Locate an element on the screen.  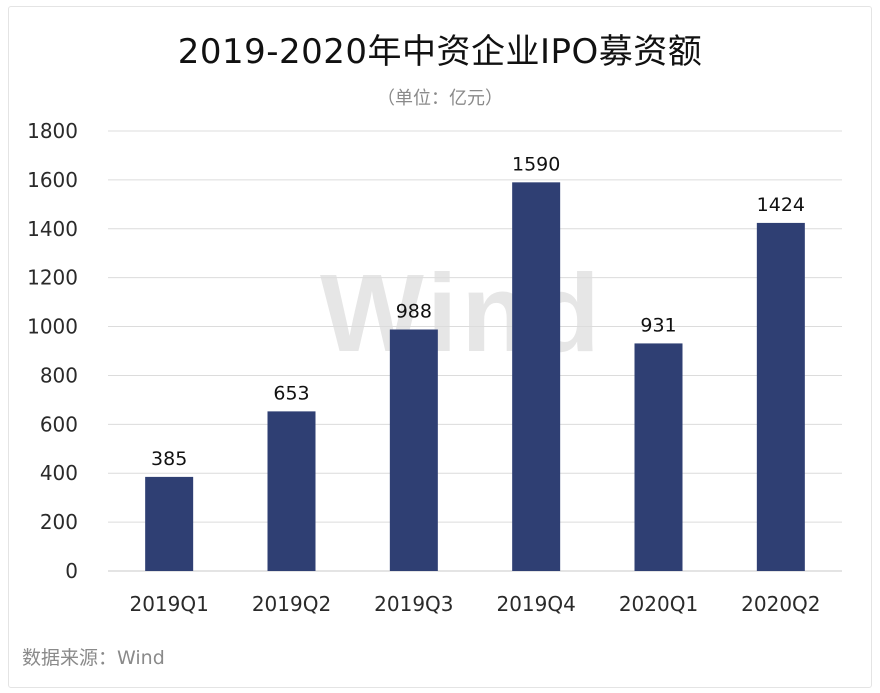
y-tick-label: 200 is located at coordinates (59, 522).